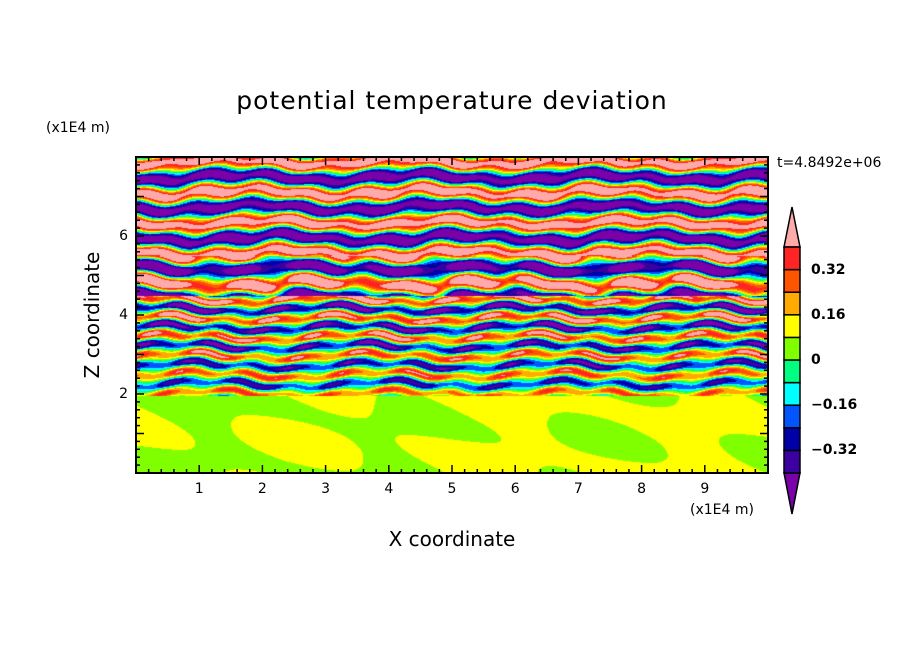 The image size is (904, 654). What do you see at coordinates (578, 489) in the screenshot?
I see `x-tick-label: 7` at bounding box center [578, 489].